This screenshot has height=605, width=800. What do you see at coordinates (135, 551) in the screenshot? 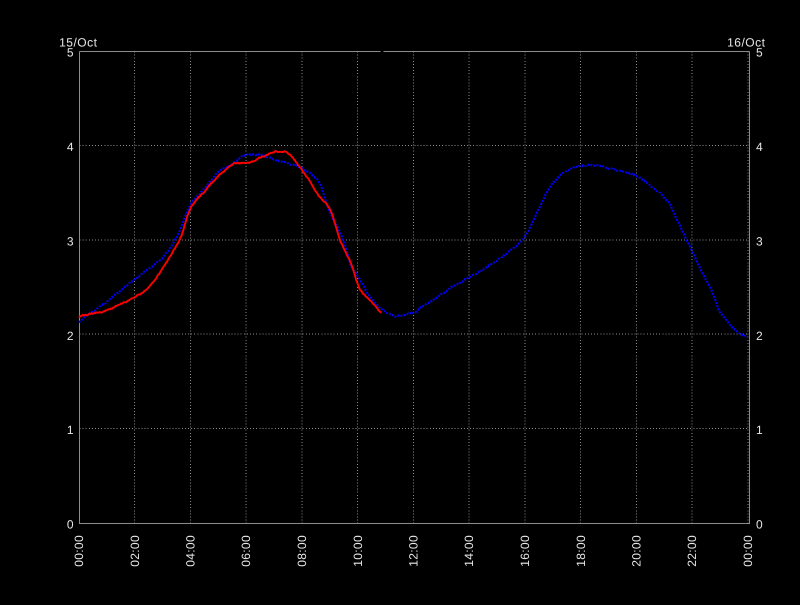
I see `svg-text: 02:00` at bounding box center [135, 551].